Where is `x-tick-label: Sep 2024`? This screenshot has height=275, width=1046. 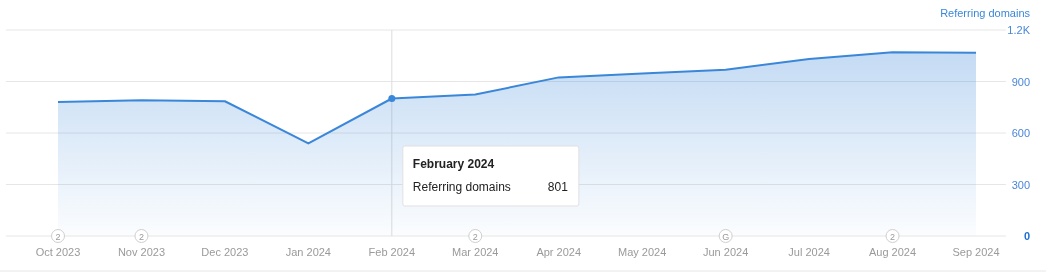
x-tick-label: Sep 2024 is located at coordinates (976, 252).